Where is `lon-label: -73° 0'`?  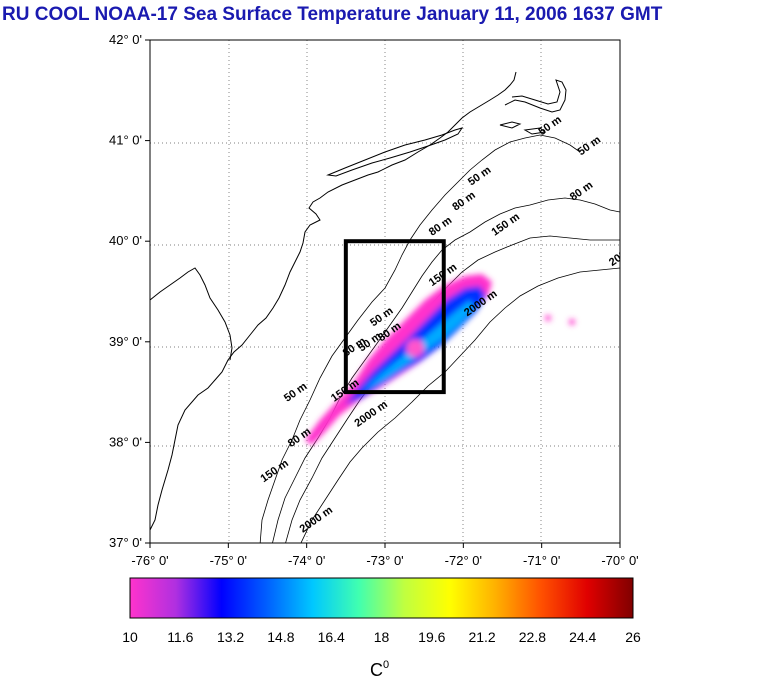 lon-label: -73° 0' is located at coordinates (384, 560).